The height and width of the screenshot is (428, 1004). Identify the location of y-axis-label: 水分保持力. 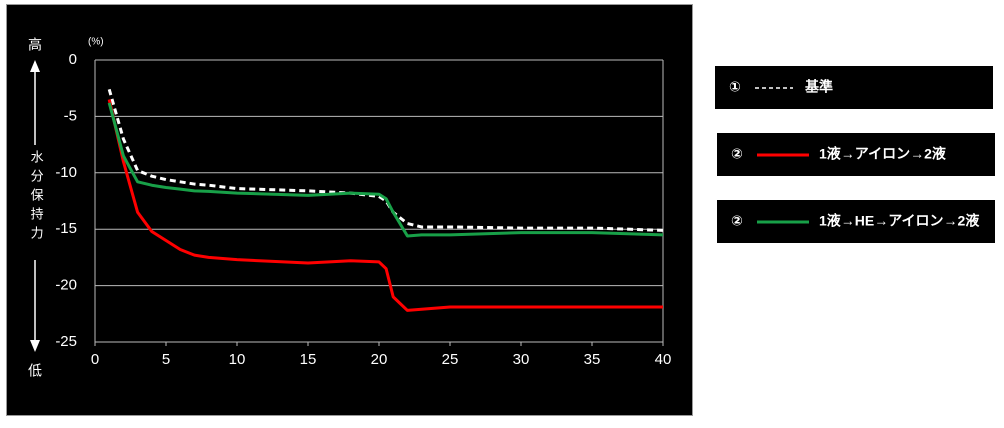
(36, 197).